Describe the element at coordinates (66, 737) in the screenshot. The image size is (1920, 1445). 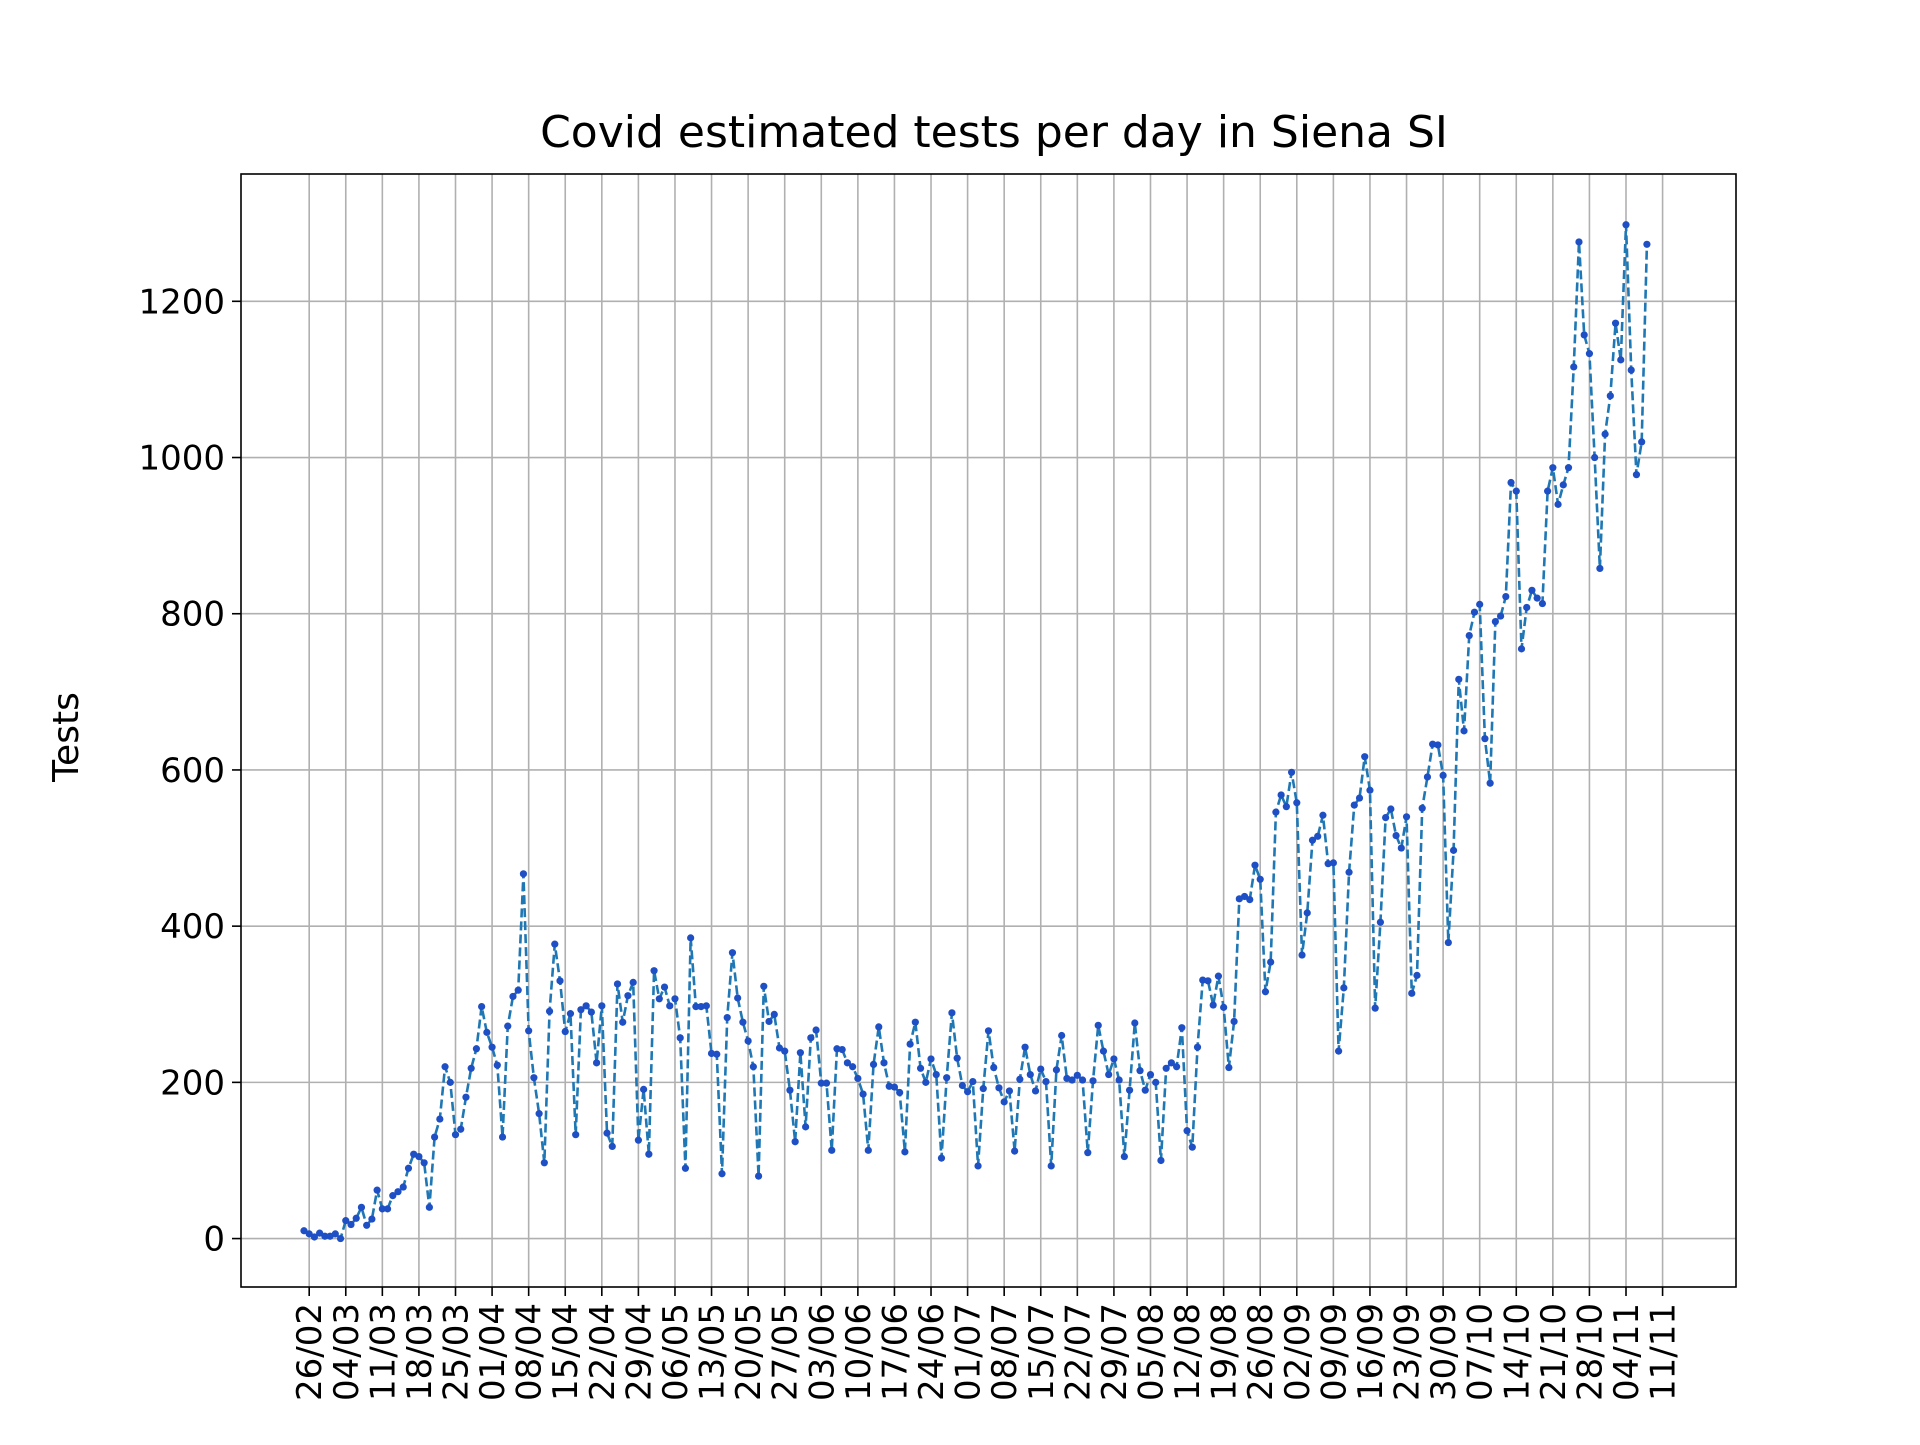
I see `y-axis-label: Tests` at that location.